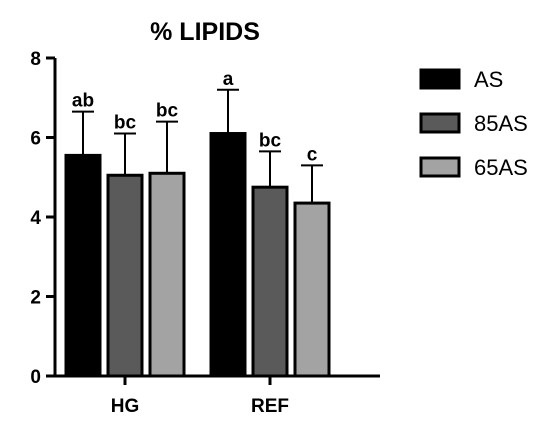  I want to click on significance-label: a, so click(228, 79).